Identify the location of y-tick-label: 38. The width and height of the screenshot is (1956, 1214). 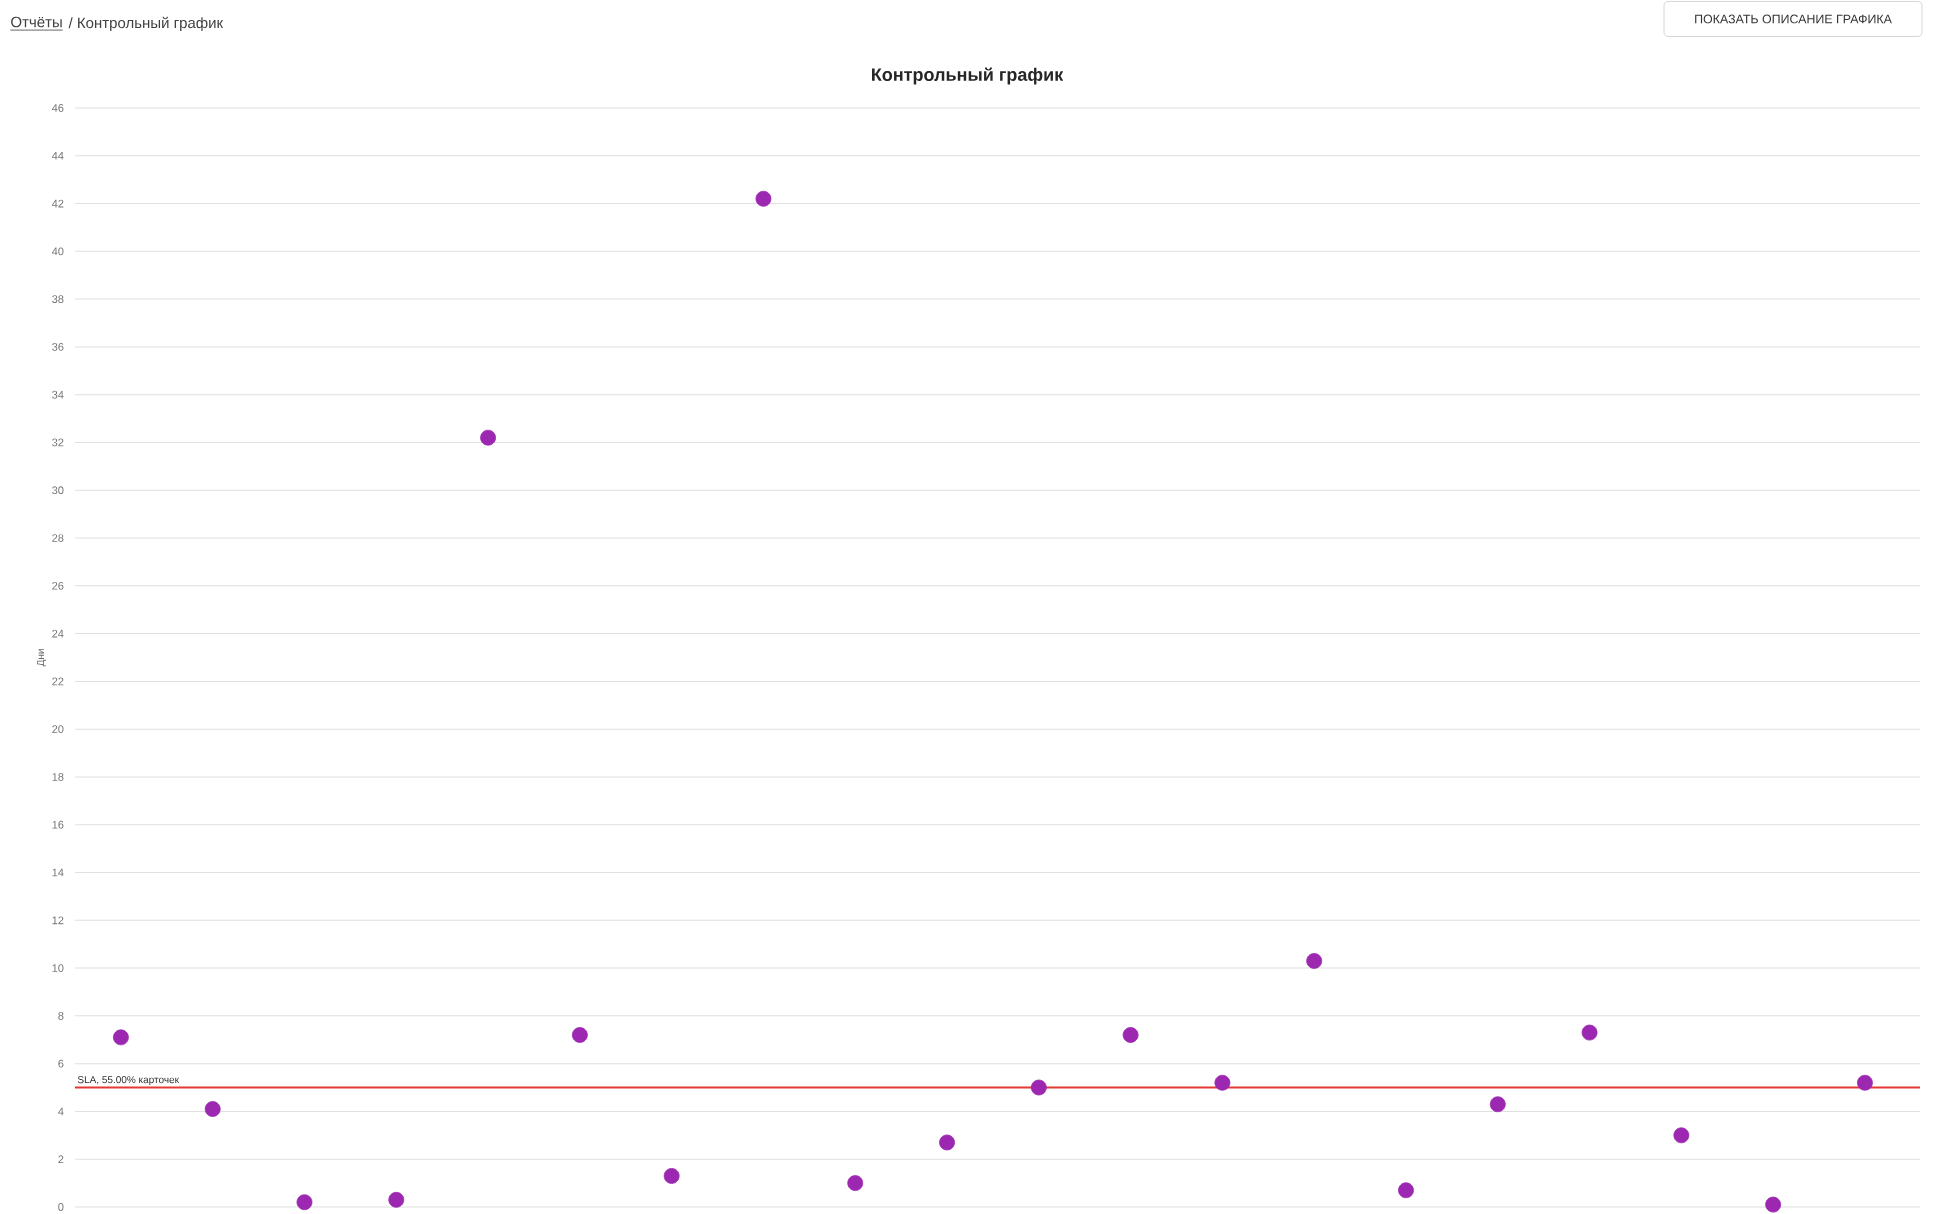
(58, 299).